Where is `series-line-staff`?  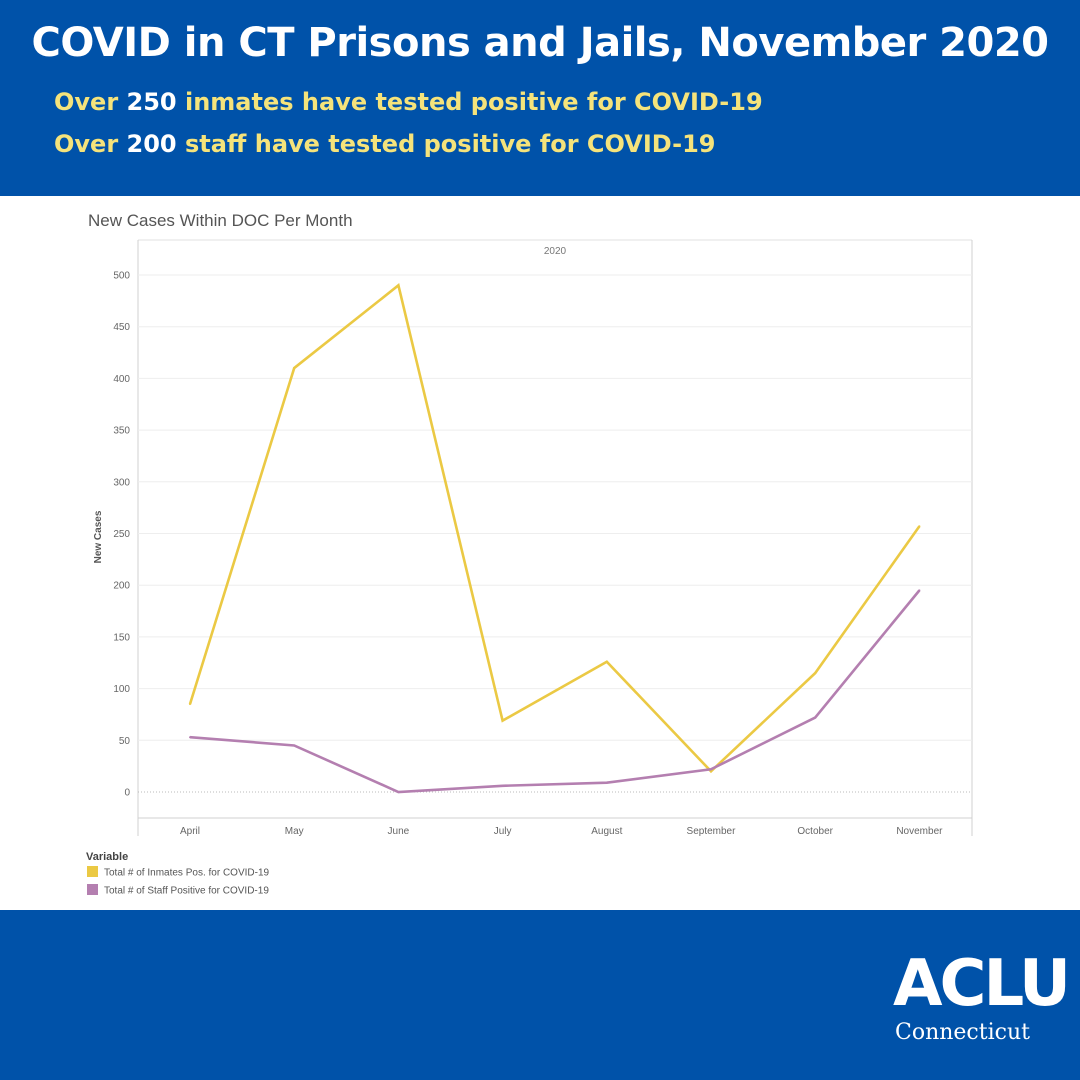
series-line-staff is located at coordinates (555, 691).